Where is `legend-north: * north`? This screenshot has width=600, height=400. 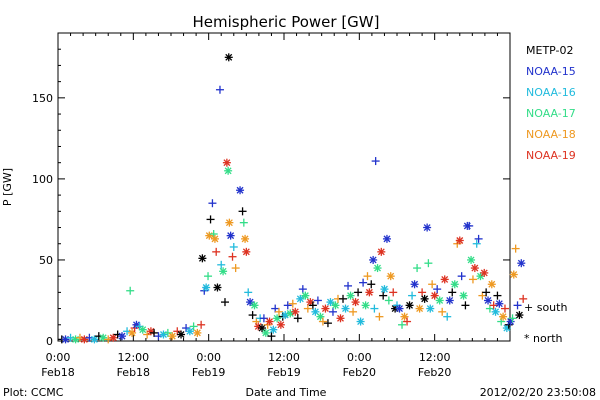
legend-north: * north is located at coordinates (543, 338).